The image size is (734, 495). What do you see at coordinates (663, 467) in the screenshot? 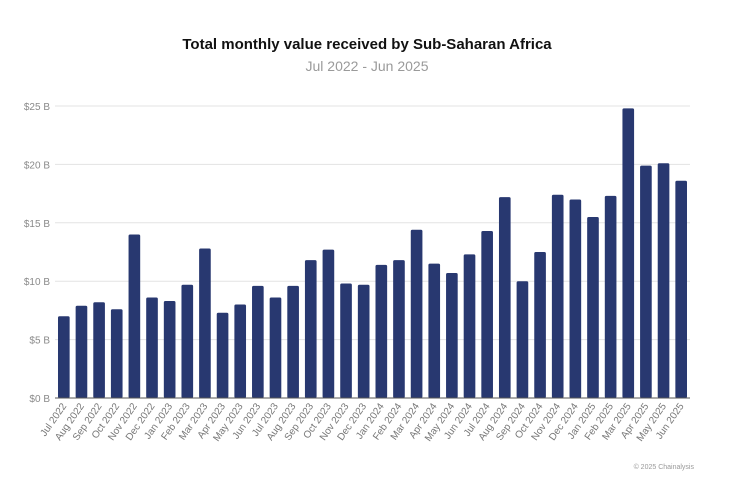
I see `copyright-credit: © 2025 Chainalysis` at bounding box center [663, 467].